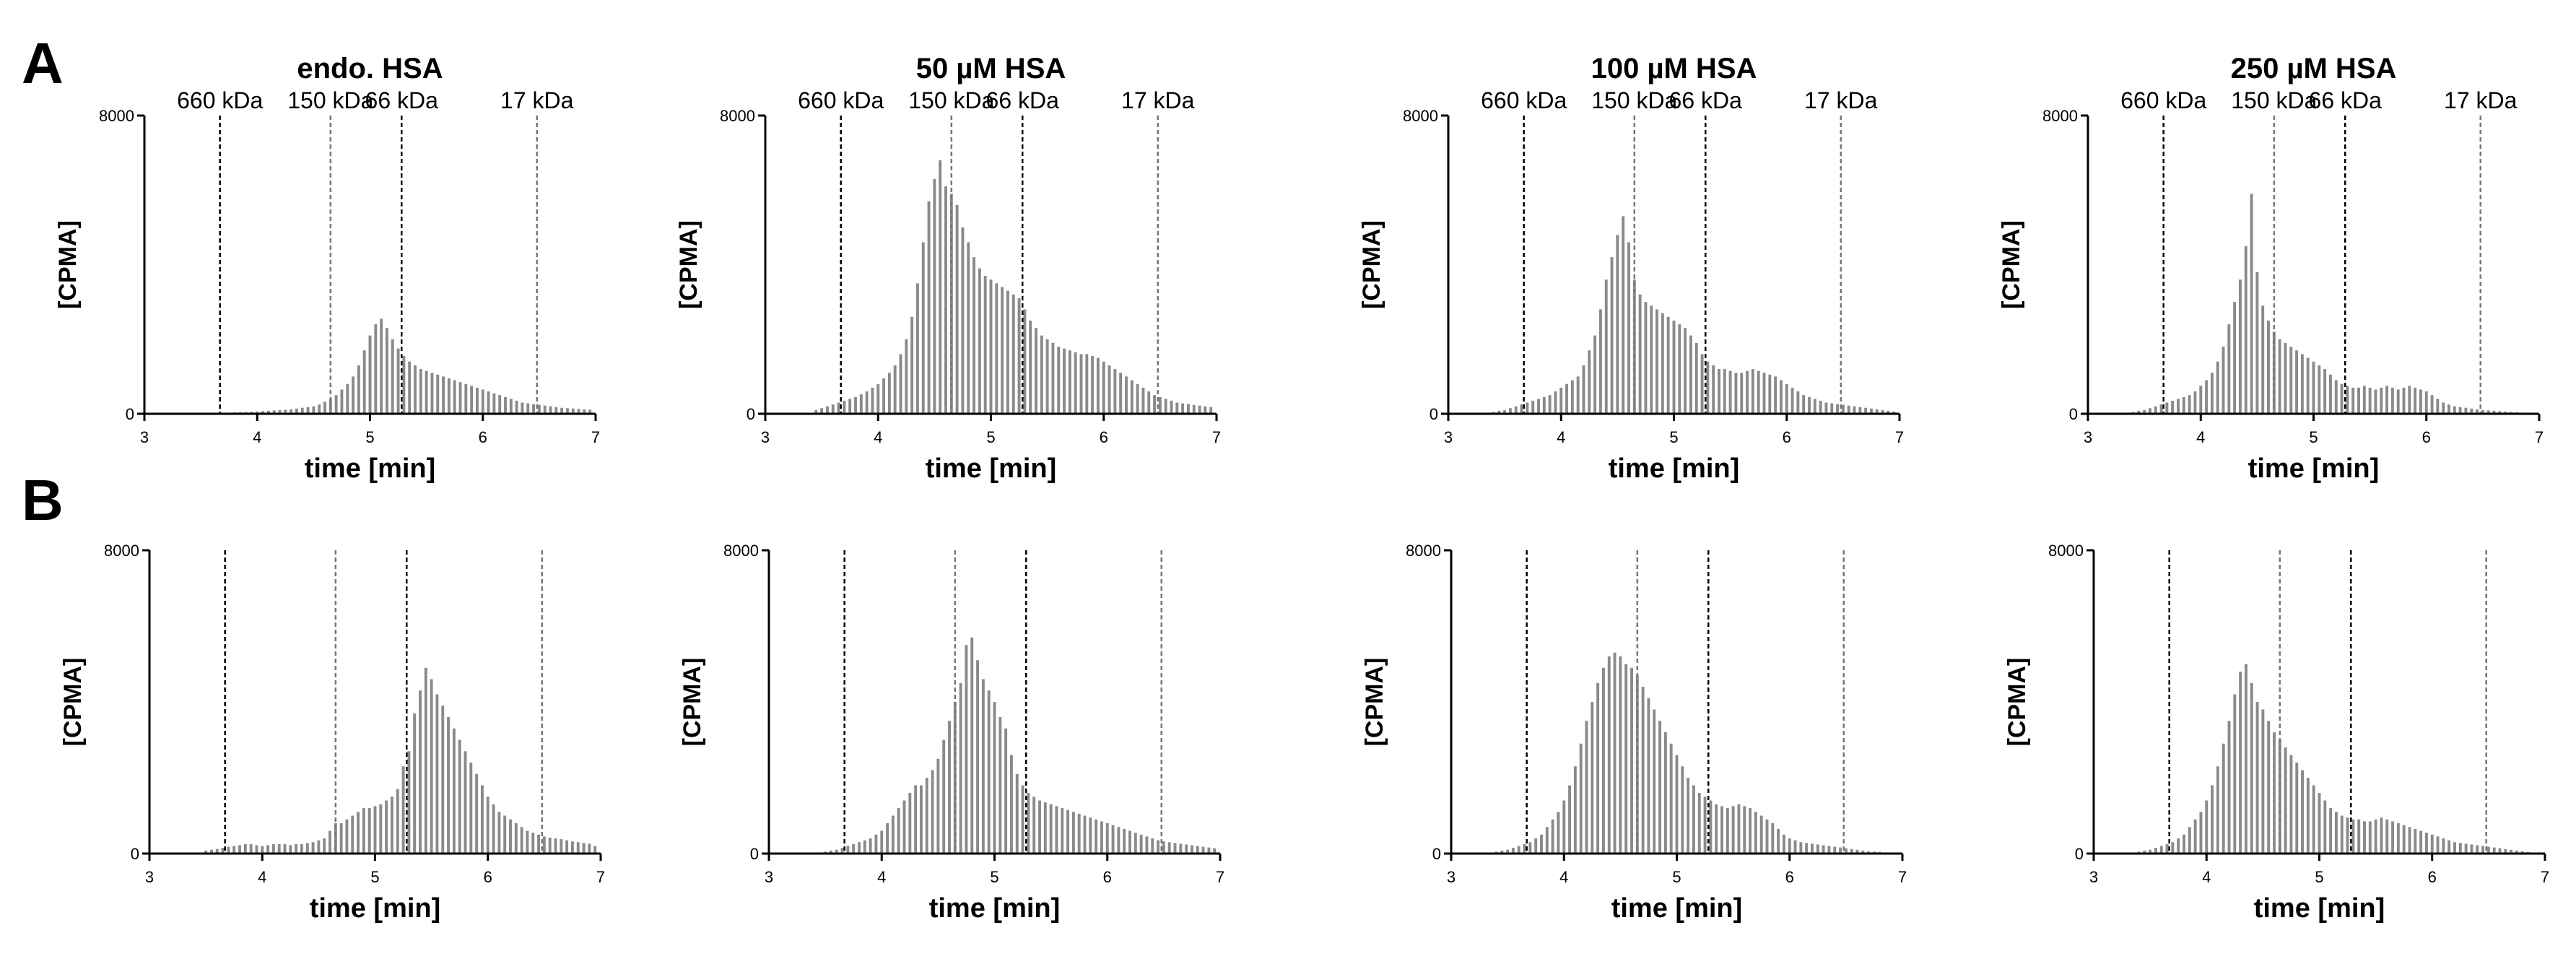 The image size is (2576, 959). I want to click on y-tick-label: 0, so click(751, 414).